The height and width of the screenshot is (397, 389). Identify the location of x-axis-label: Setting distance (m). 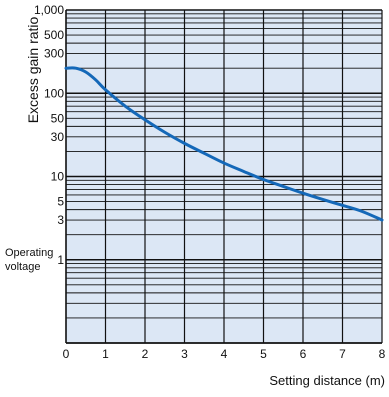
(327, 380).